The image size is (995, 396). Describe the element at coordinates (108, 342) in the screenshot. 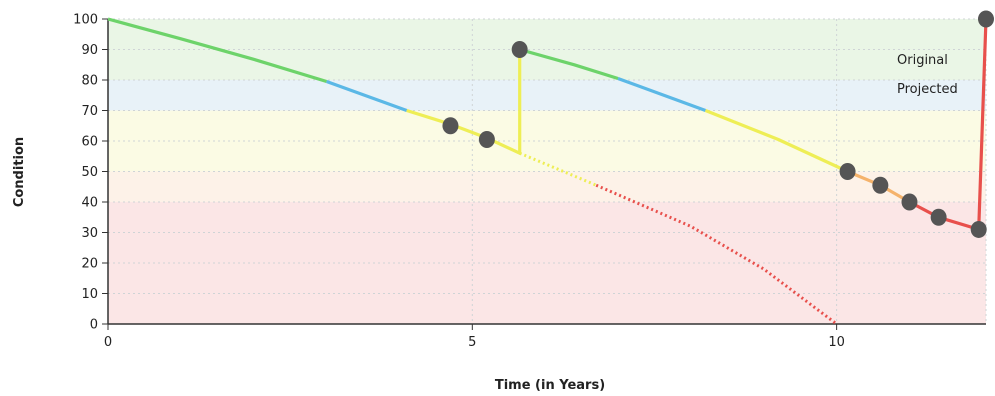

I see `x-tick-label-0: 0` at that location.